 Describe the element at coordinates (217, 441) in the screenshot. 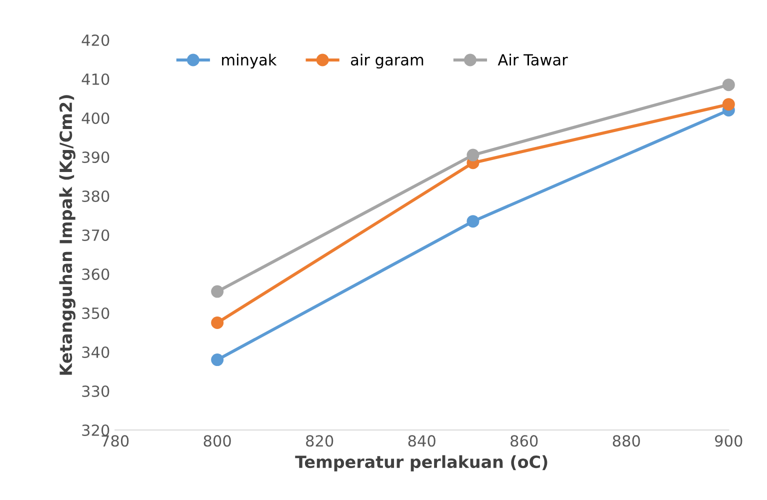

I see `x-tick-label: 800` at that location.